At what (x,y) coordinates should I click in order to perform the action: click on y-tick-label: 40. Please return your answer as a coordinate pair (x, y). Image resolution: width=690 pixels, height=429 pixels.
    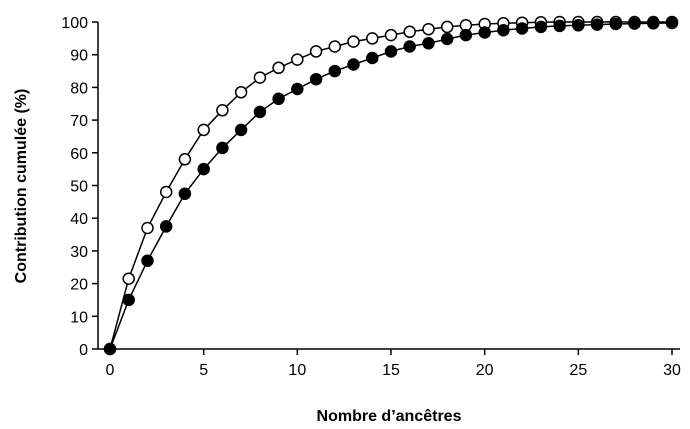
    Looking at the image, I should click on (79, 219).